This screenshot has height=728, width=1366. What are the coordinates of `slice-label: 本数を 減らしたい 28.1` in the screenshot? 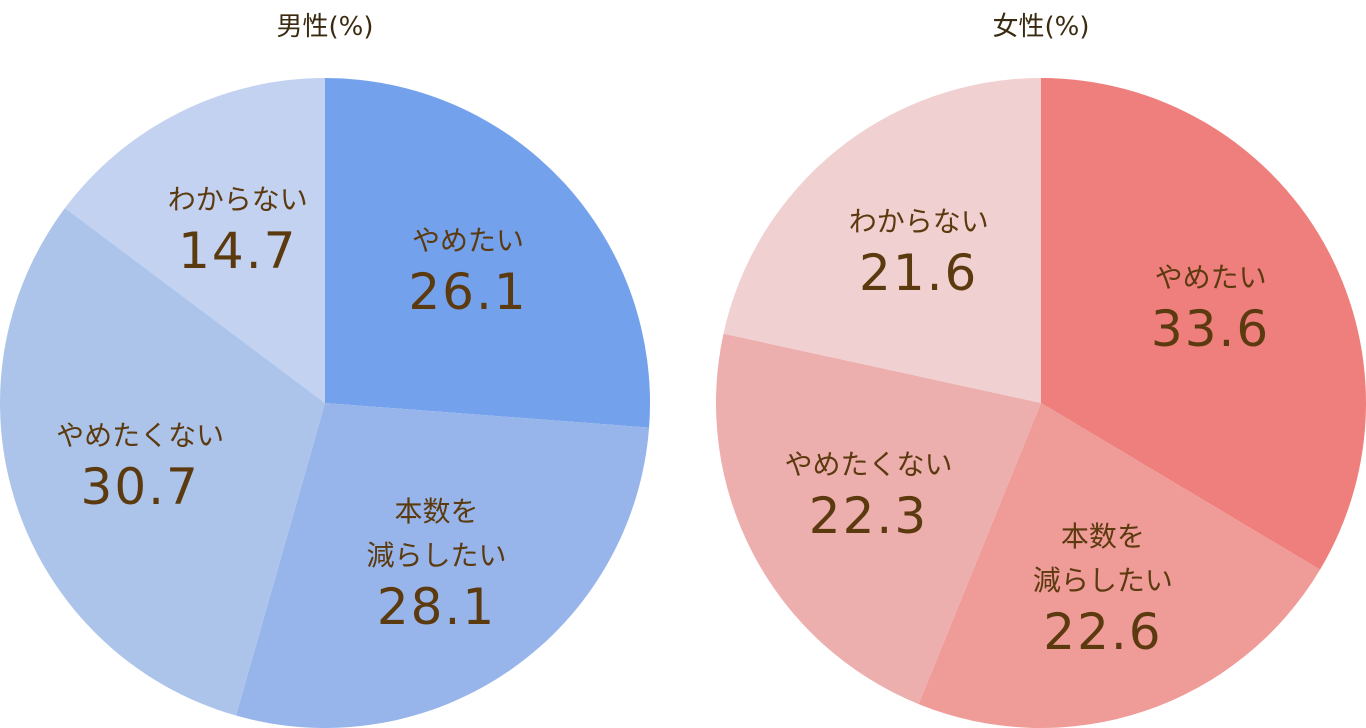 It's located at (436, 563).